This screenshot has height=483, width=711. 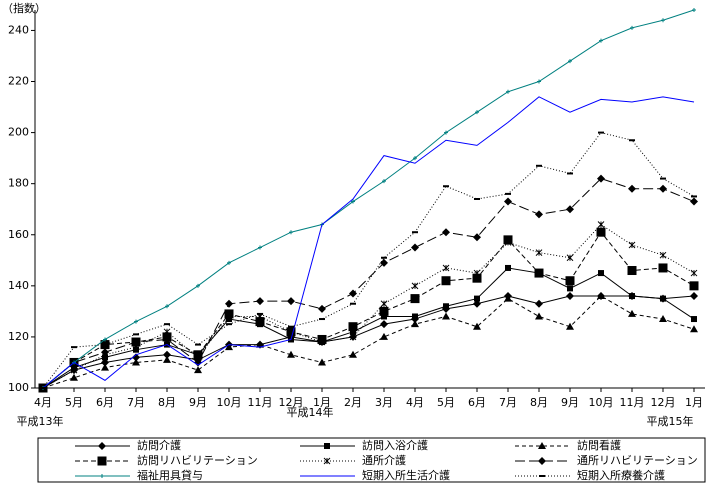 What do you see at coordinates (18, 183) in the screenshot?
I see `y-tick-label: 180` at bounding box center [18, 183].